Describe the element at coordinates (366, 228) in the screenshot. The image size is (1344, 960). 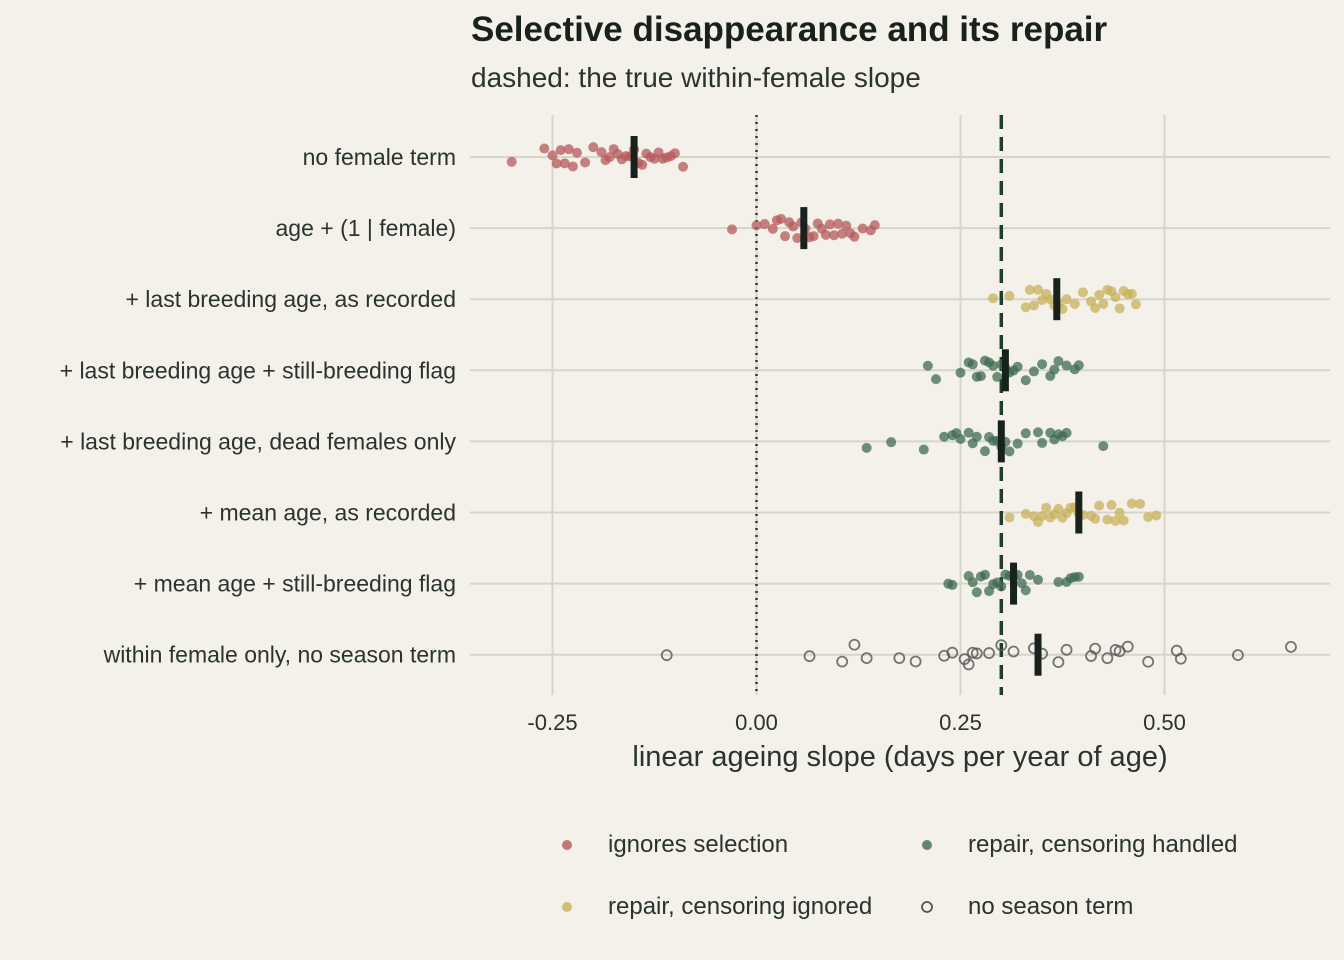
I see `row-label: age + (1 | female)` at that location.